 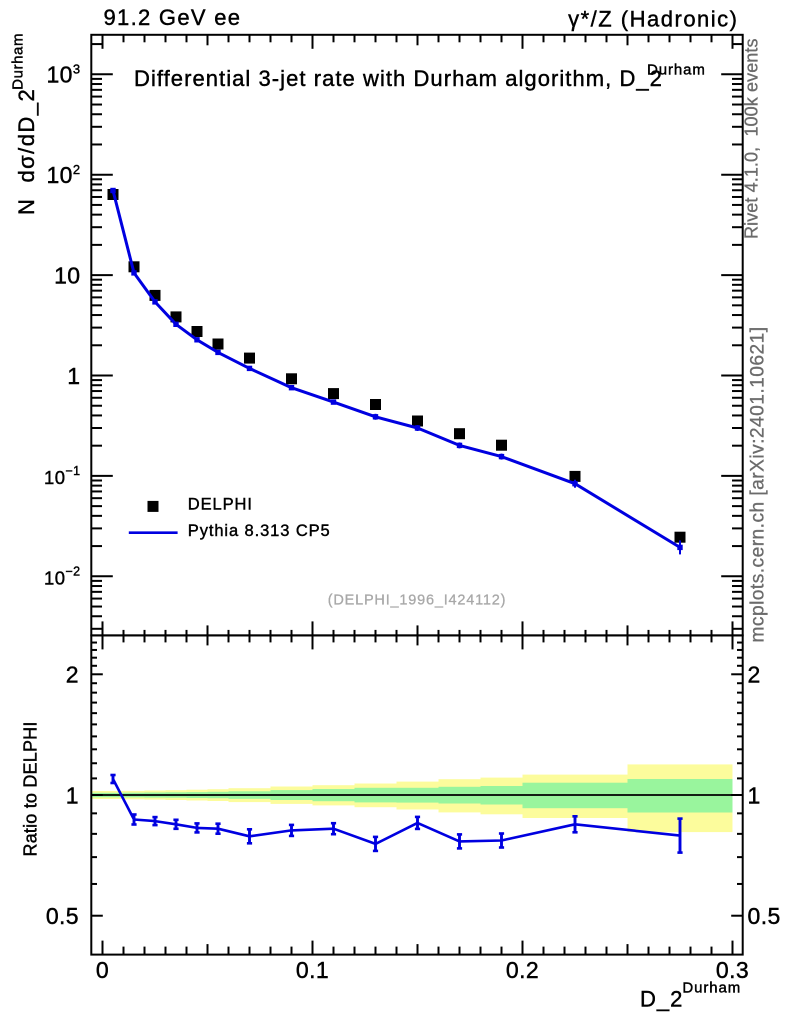 What do you see at coordinates (732, 970) in the screenshot?
I see `svg-text: 0.3` at bounding box center [732, 970].